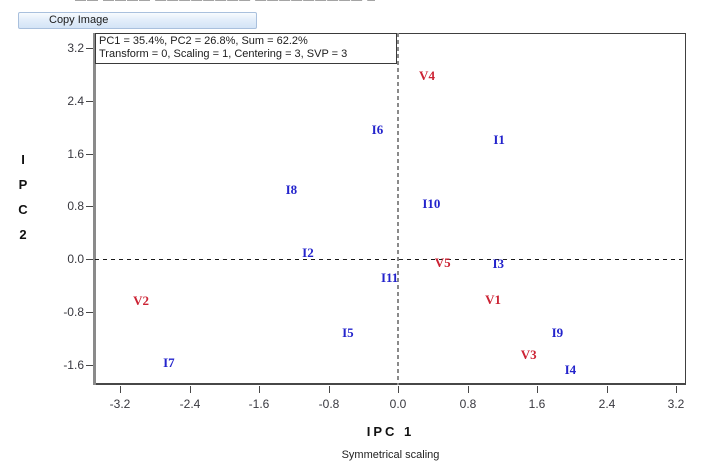 The image size is (715, 476). Describe the element at coordinates (377, 129) in the screenshot. I see `point-label-I6: I6` at that location.